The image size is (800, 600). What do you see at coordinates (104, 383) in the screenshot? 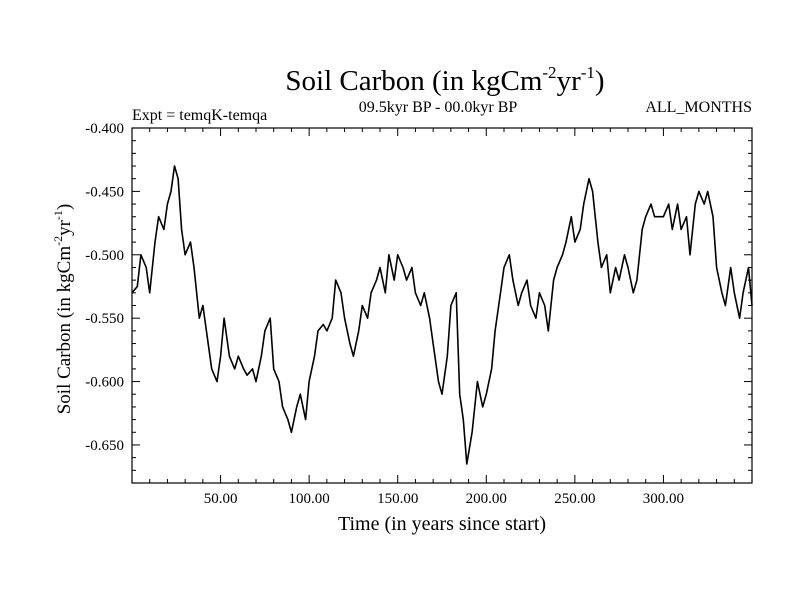
I see `y-tick-label: -0.600` at bounding box center [104, 383].